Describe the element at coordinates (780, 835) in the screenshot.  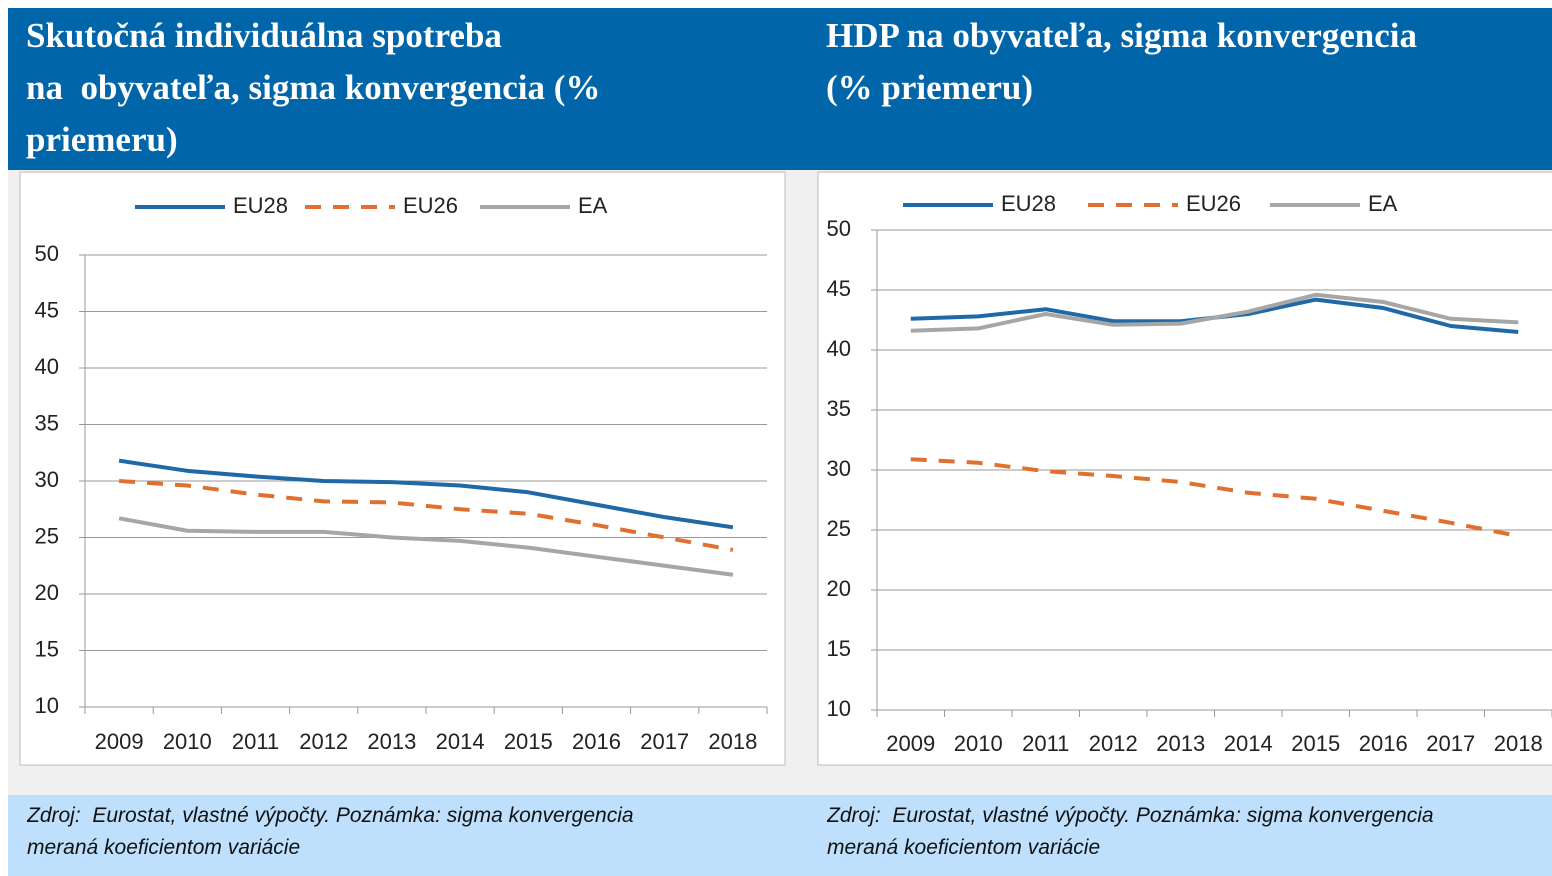
I see `footer-band` at that location.